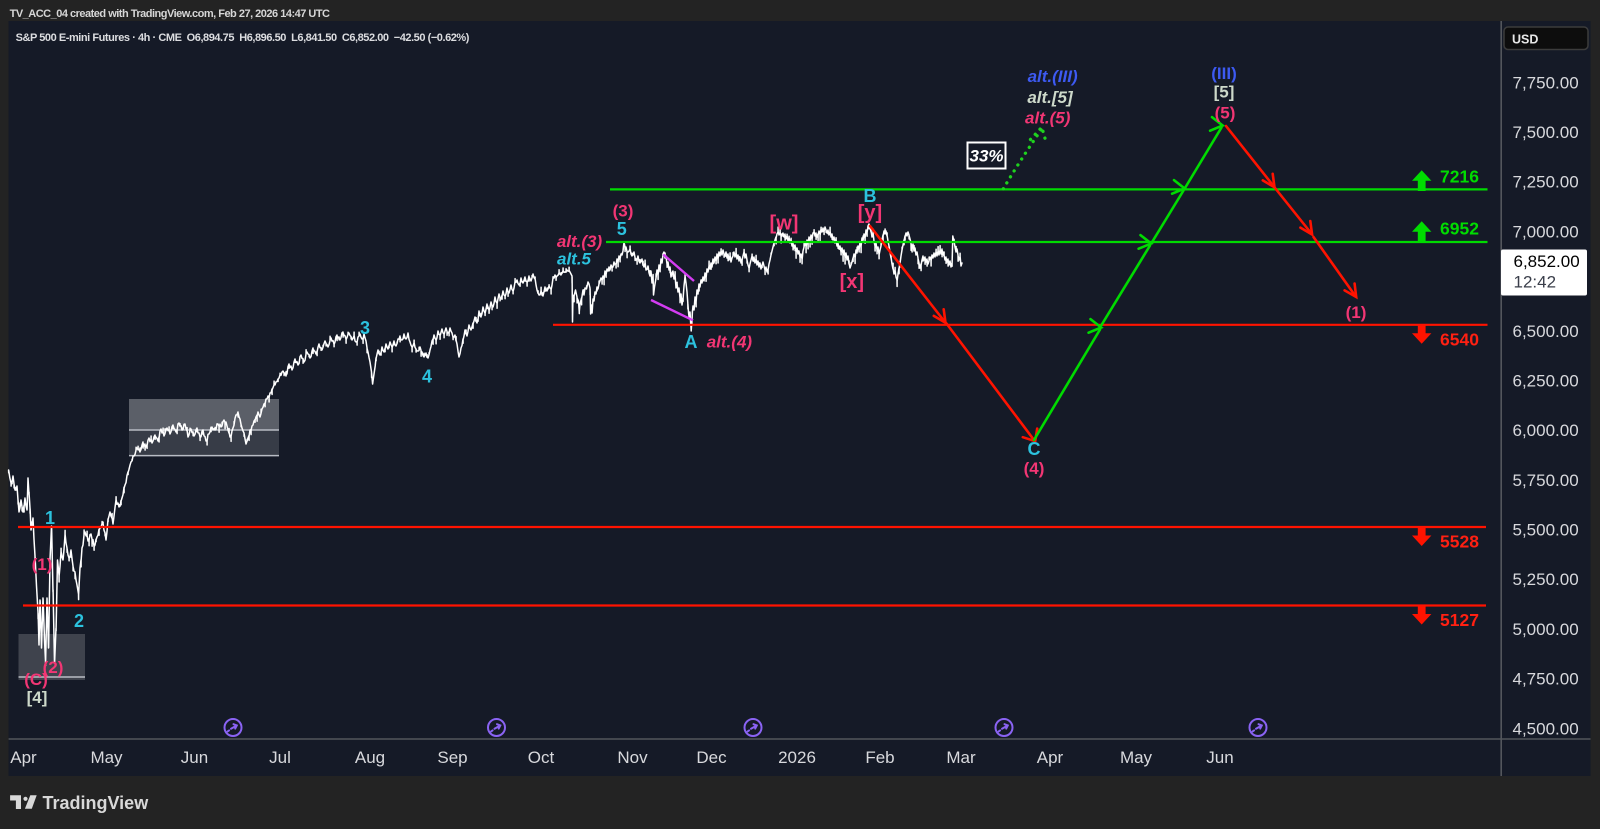 This screenshot has height=829, width=1600. I want to click on svg-text: 7216, so click(1459, 176).